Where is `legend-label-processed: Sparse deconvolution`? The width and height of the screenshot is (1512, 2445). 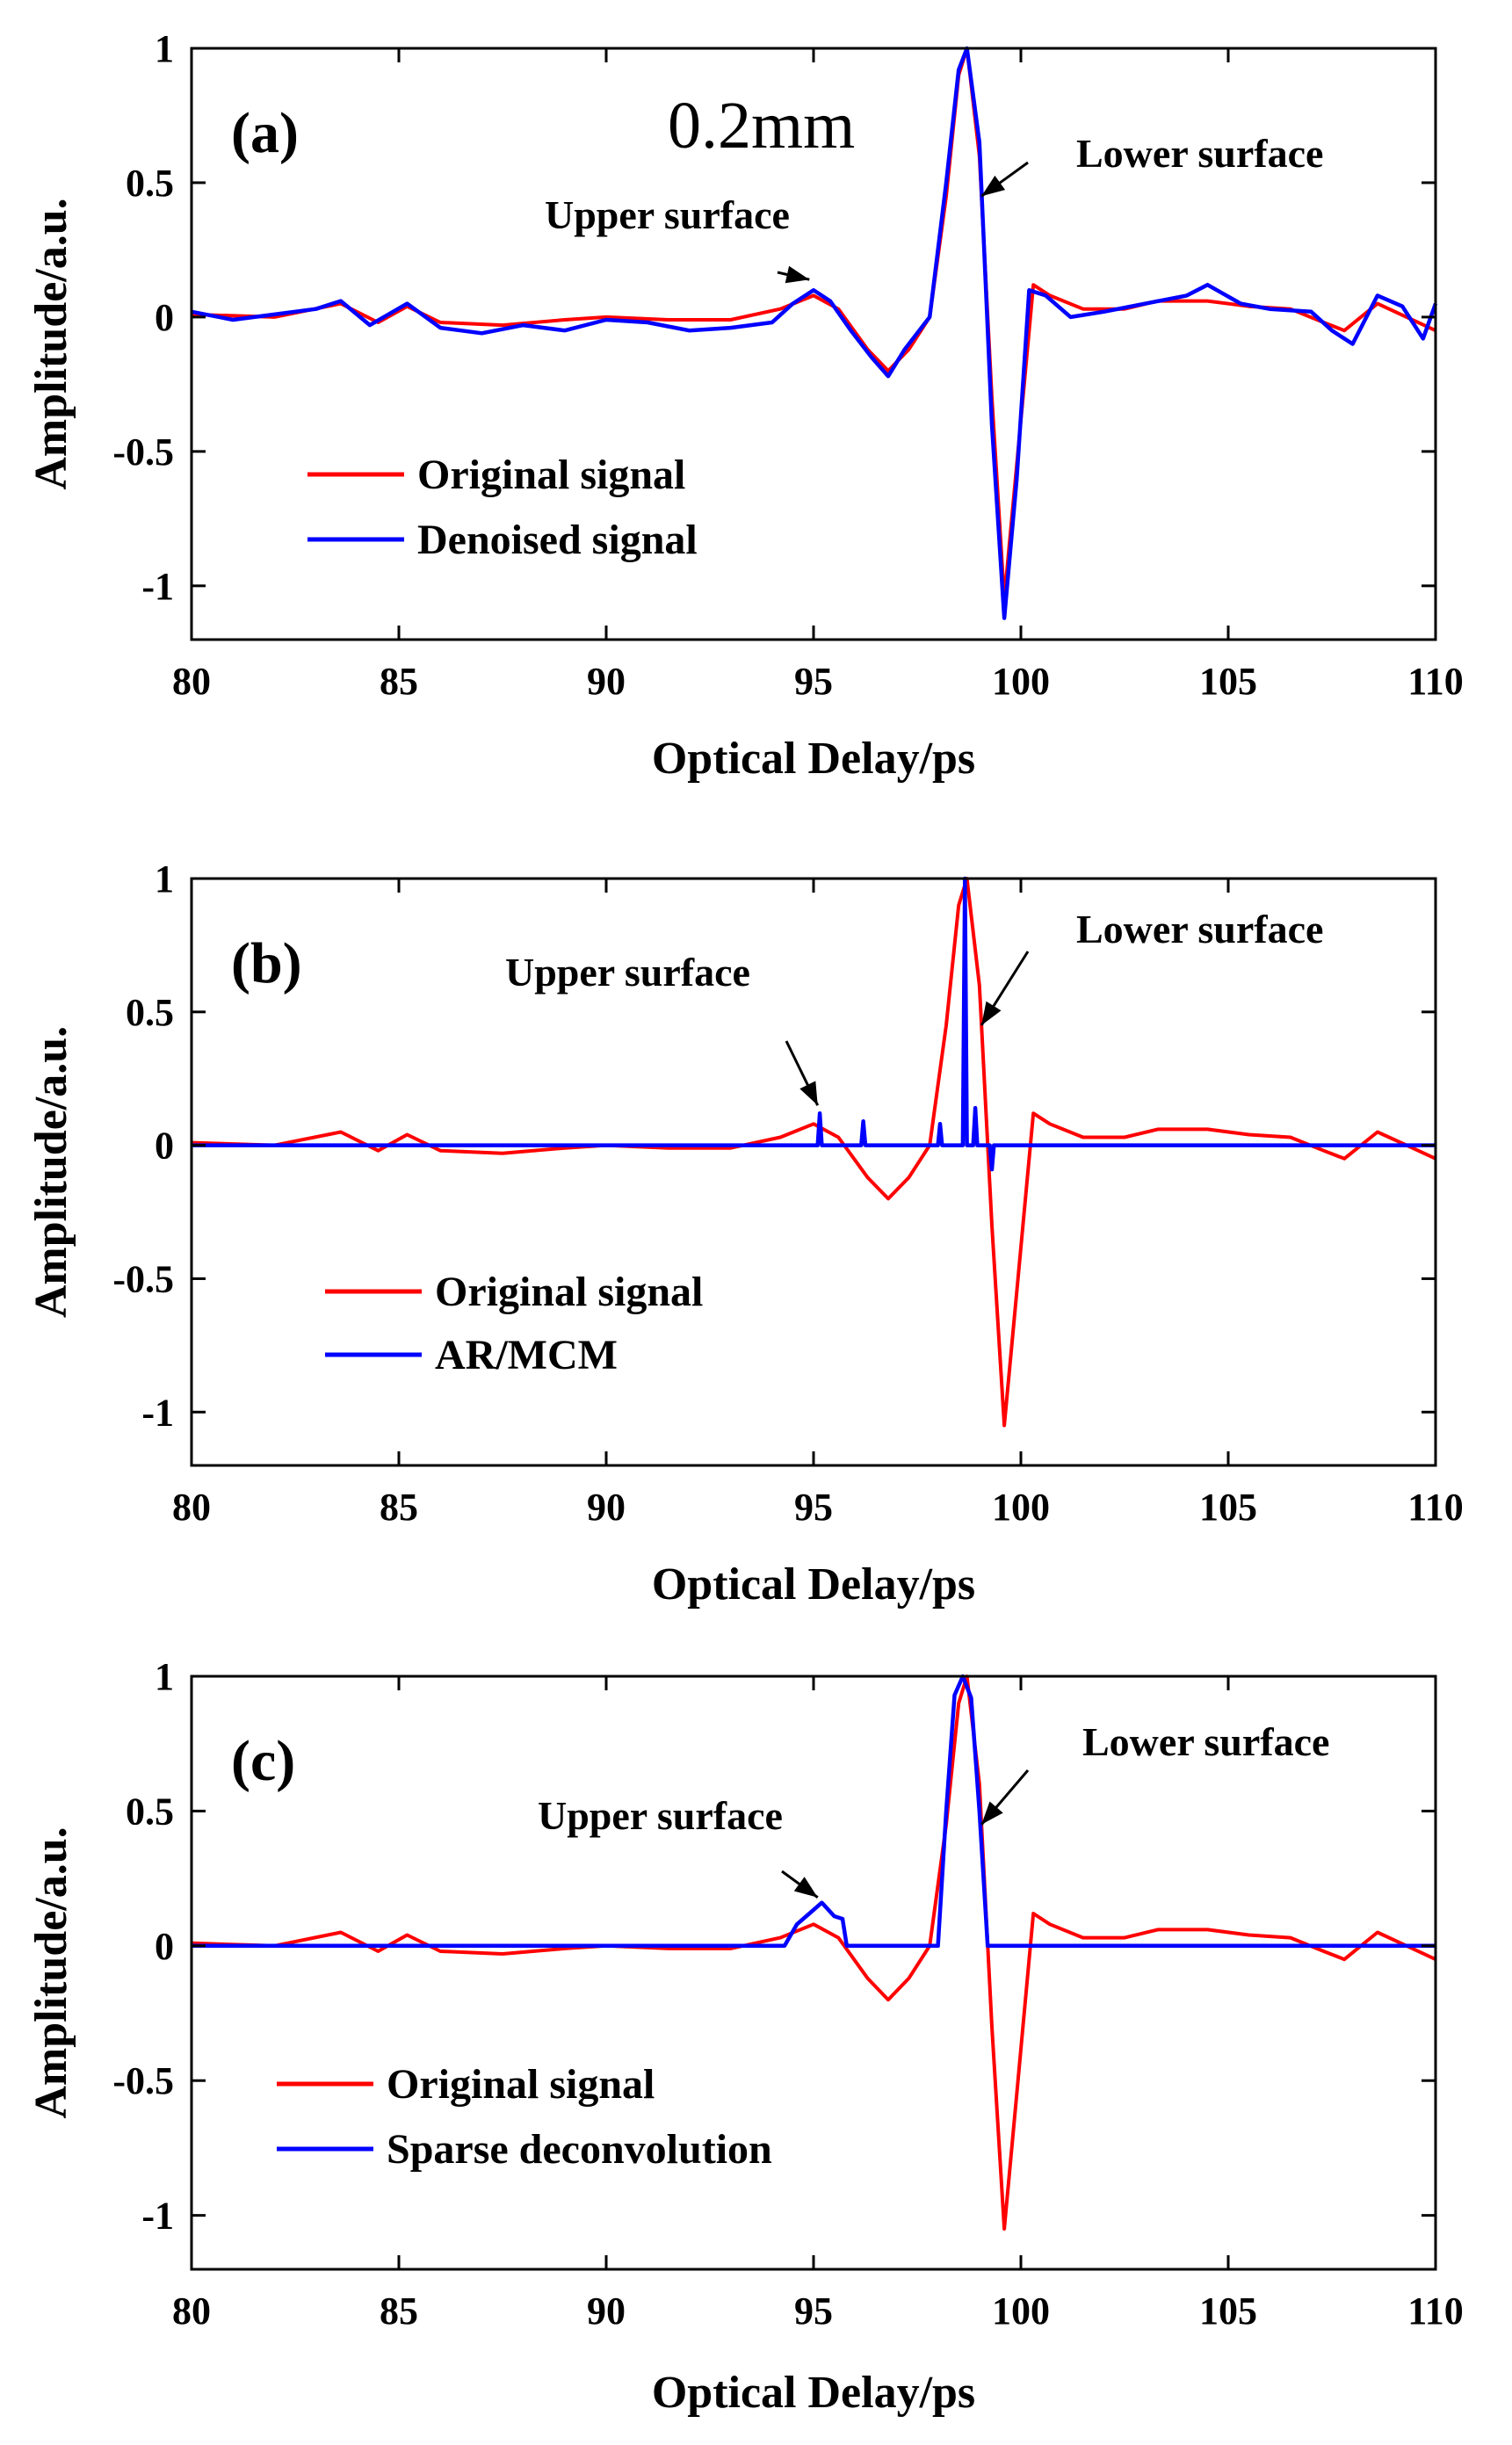
legend-label-processed: Sparse deconvolution is located at coordinates (579, 2149).